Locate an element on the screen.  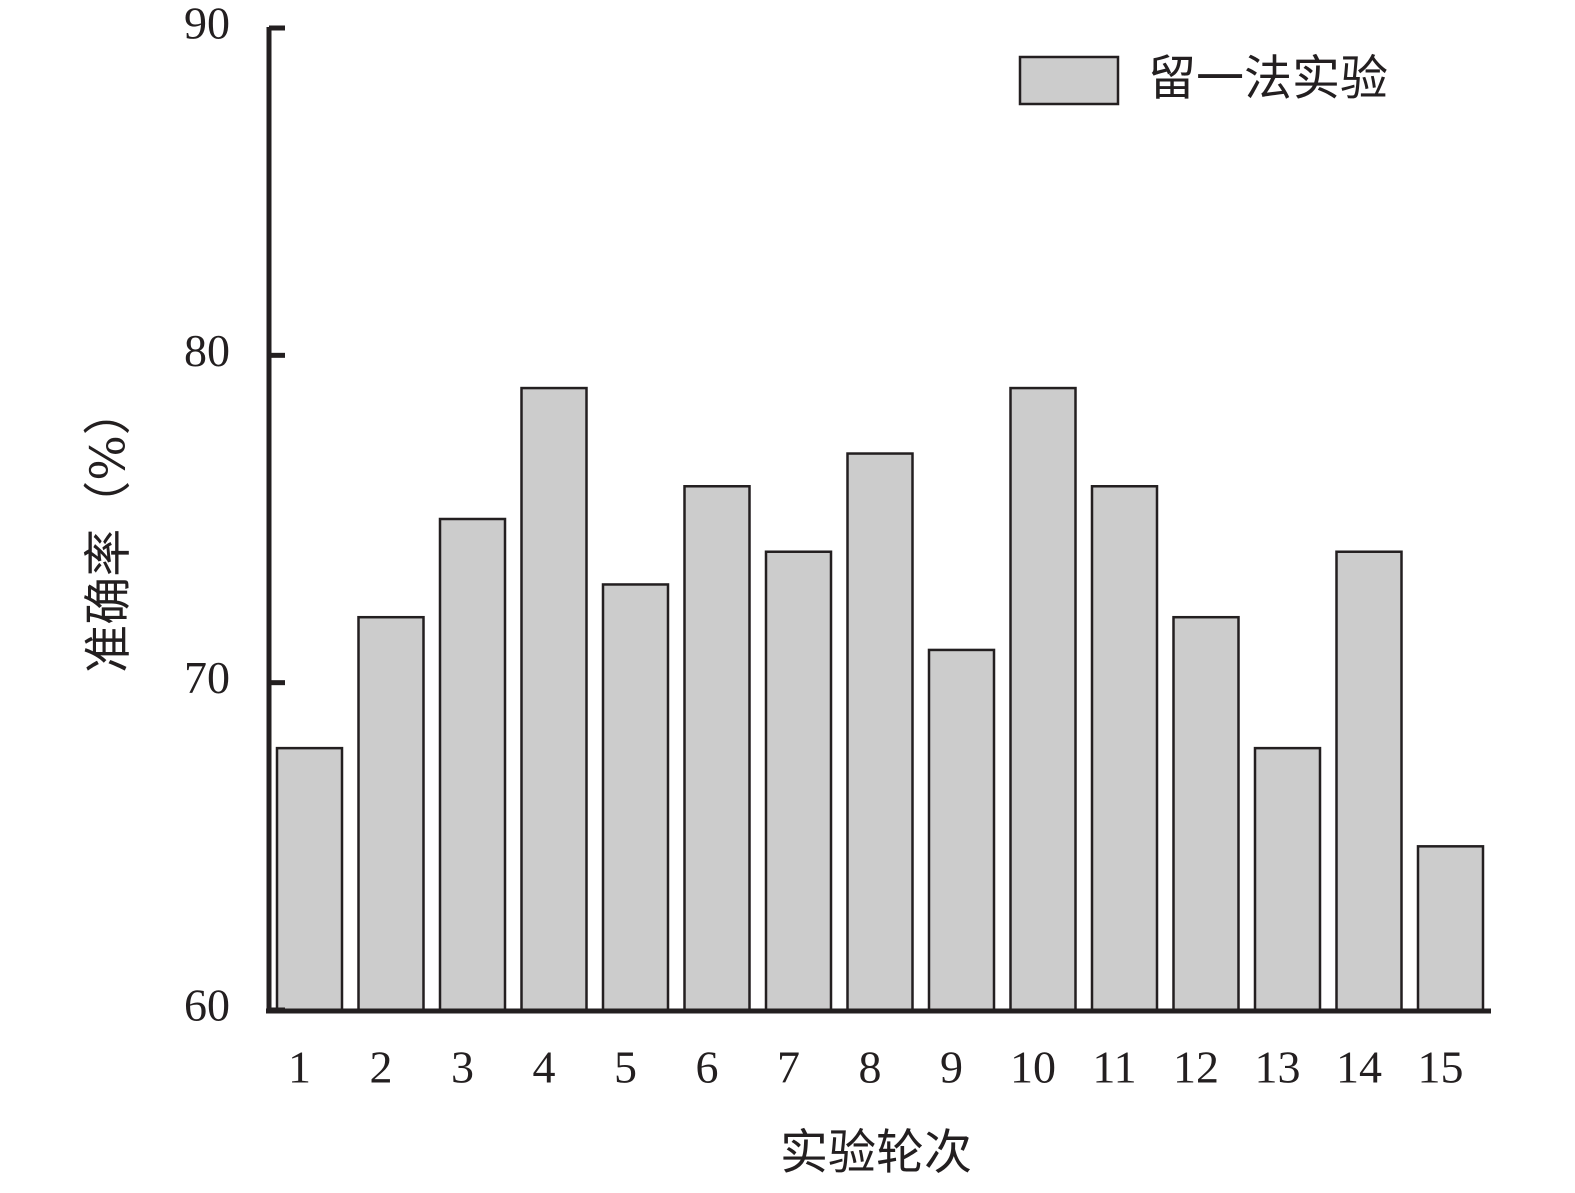
y-tick-label-70: 70 is located at coordinates (207, 677).